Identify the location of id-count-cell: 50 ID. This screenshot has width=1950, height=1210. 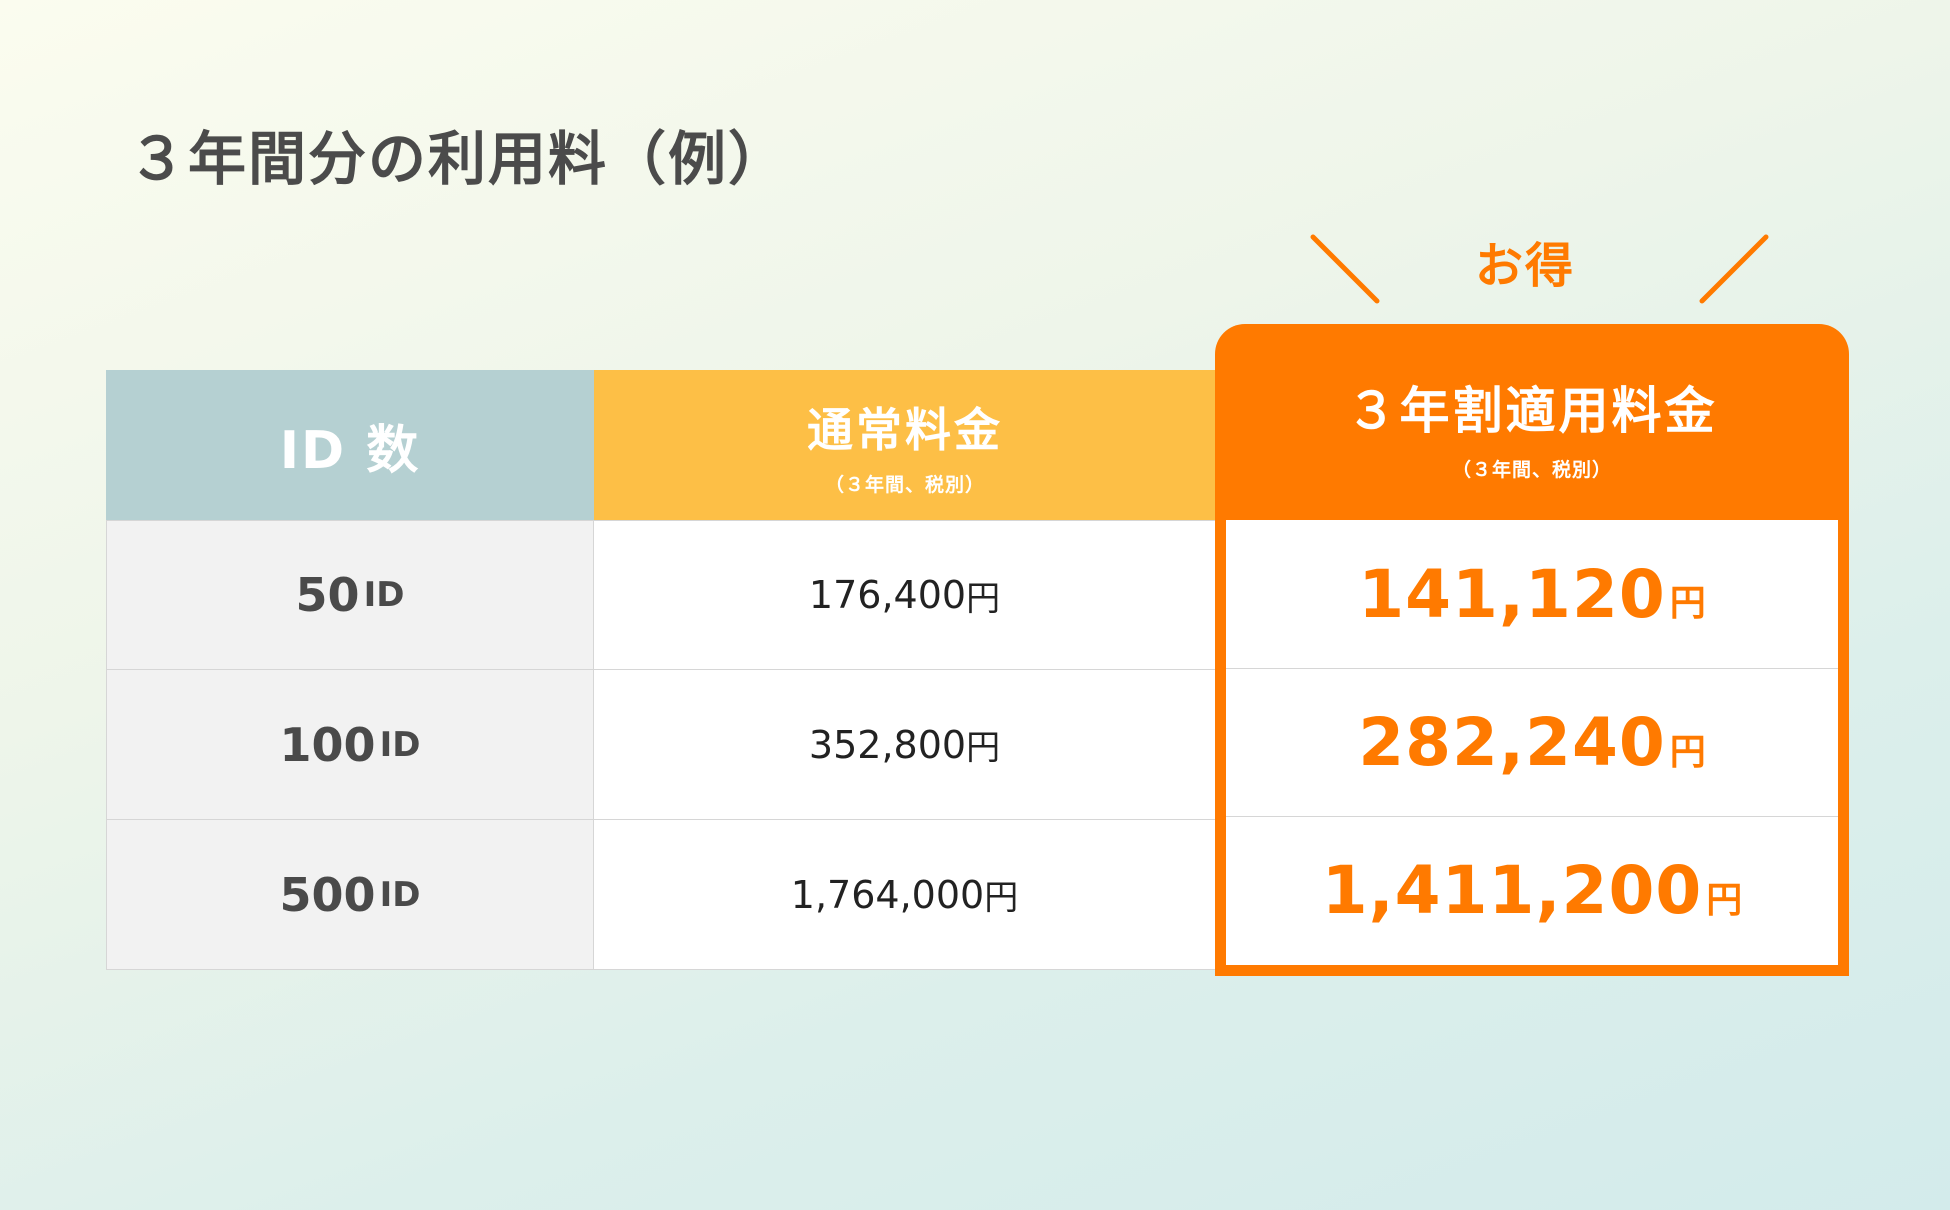
(350, 595).